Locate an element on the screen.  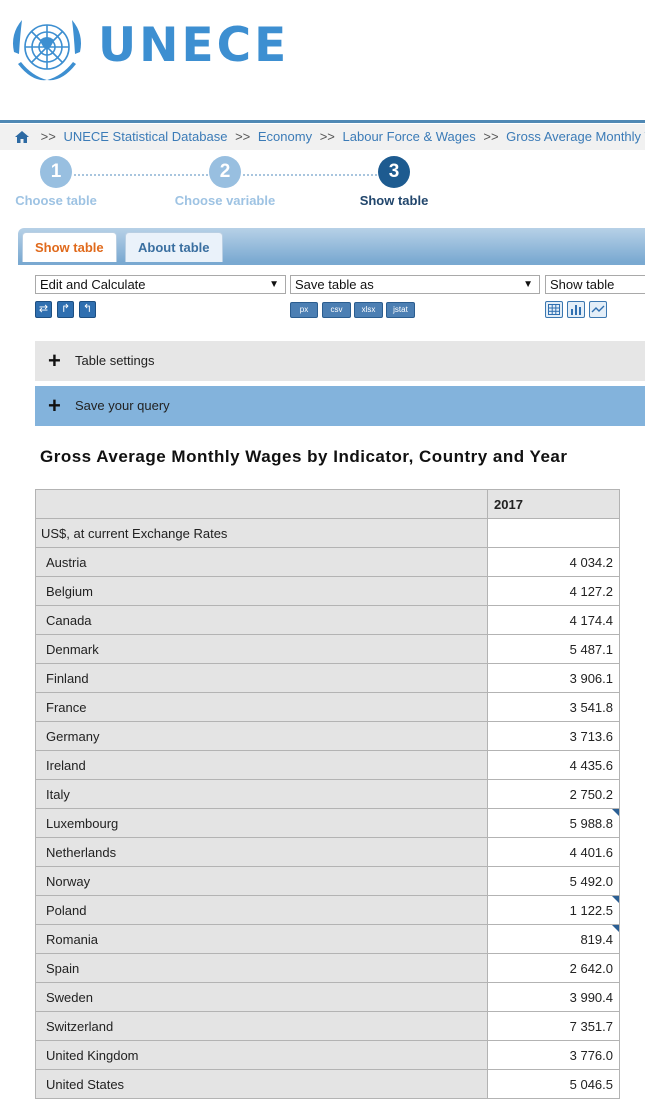
save-query-panel: + Save your query is located at coordinates (340, 406).